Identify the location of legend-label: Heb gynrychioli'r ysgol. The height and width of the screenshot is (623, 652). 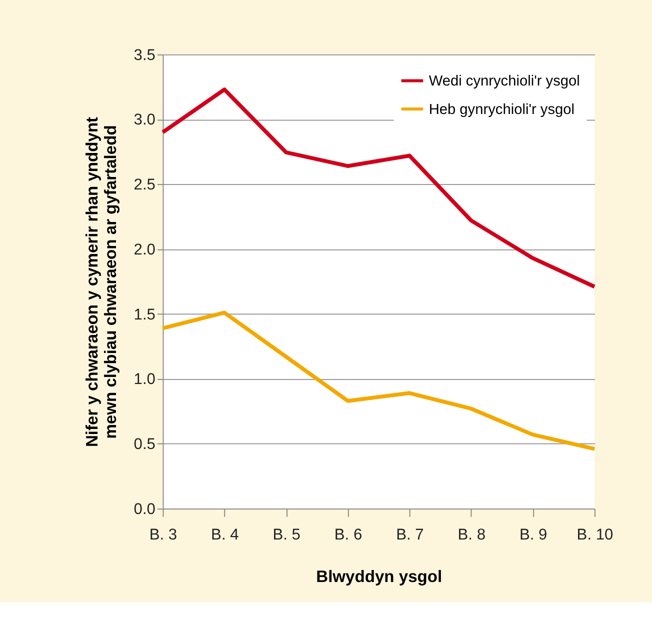
(501, 110).